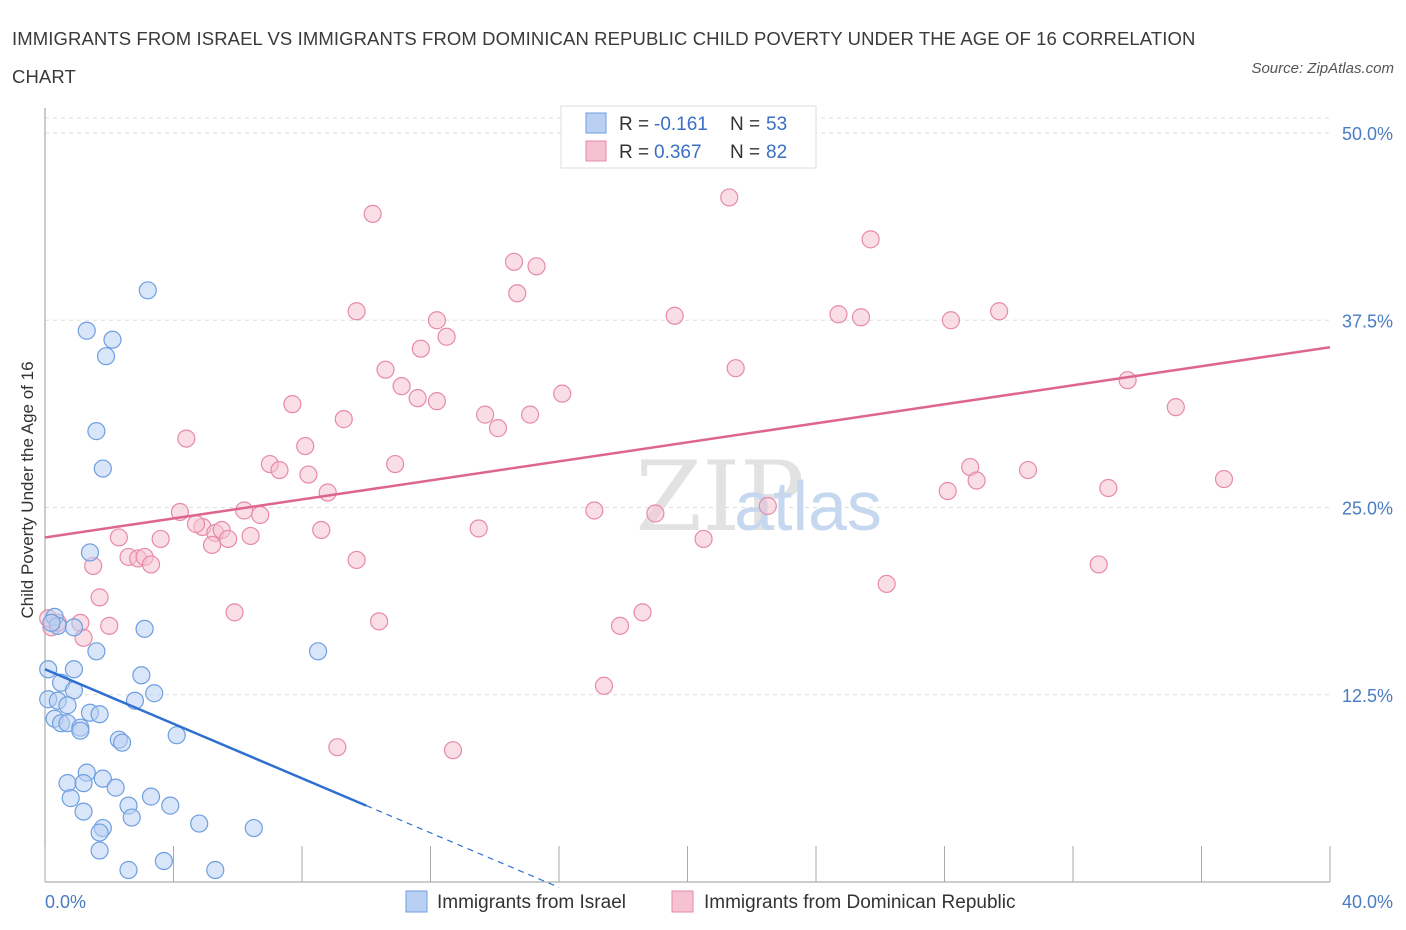  Describe the element at coordinates (596, 123) in the screenshot. I see `legend-swatch-israel` at that location.